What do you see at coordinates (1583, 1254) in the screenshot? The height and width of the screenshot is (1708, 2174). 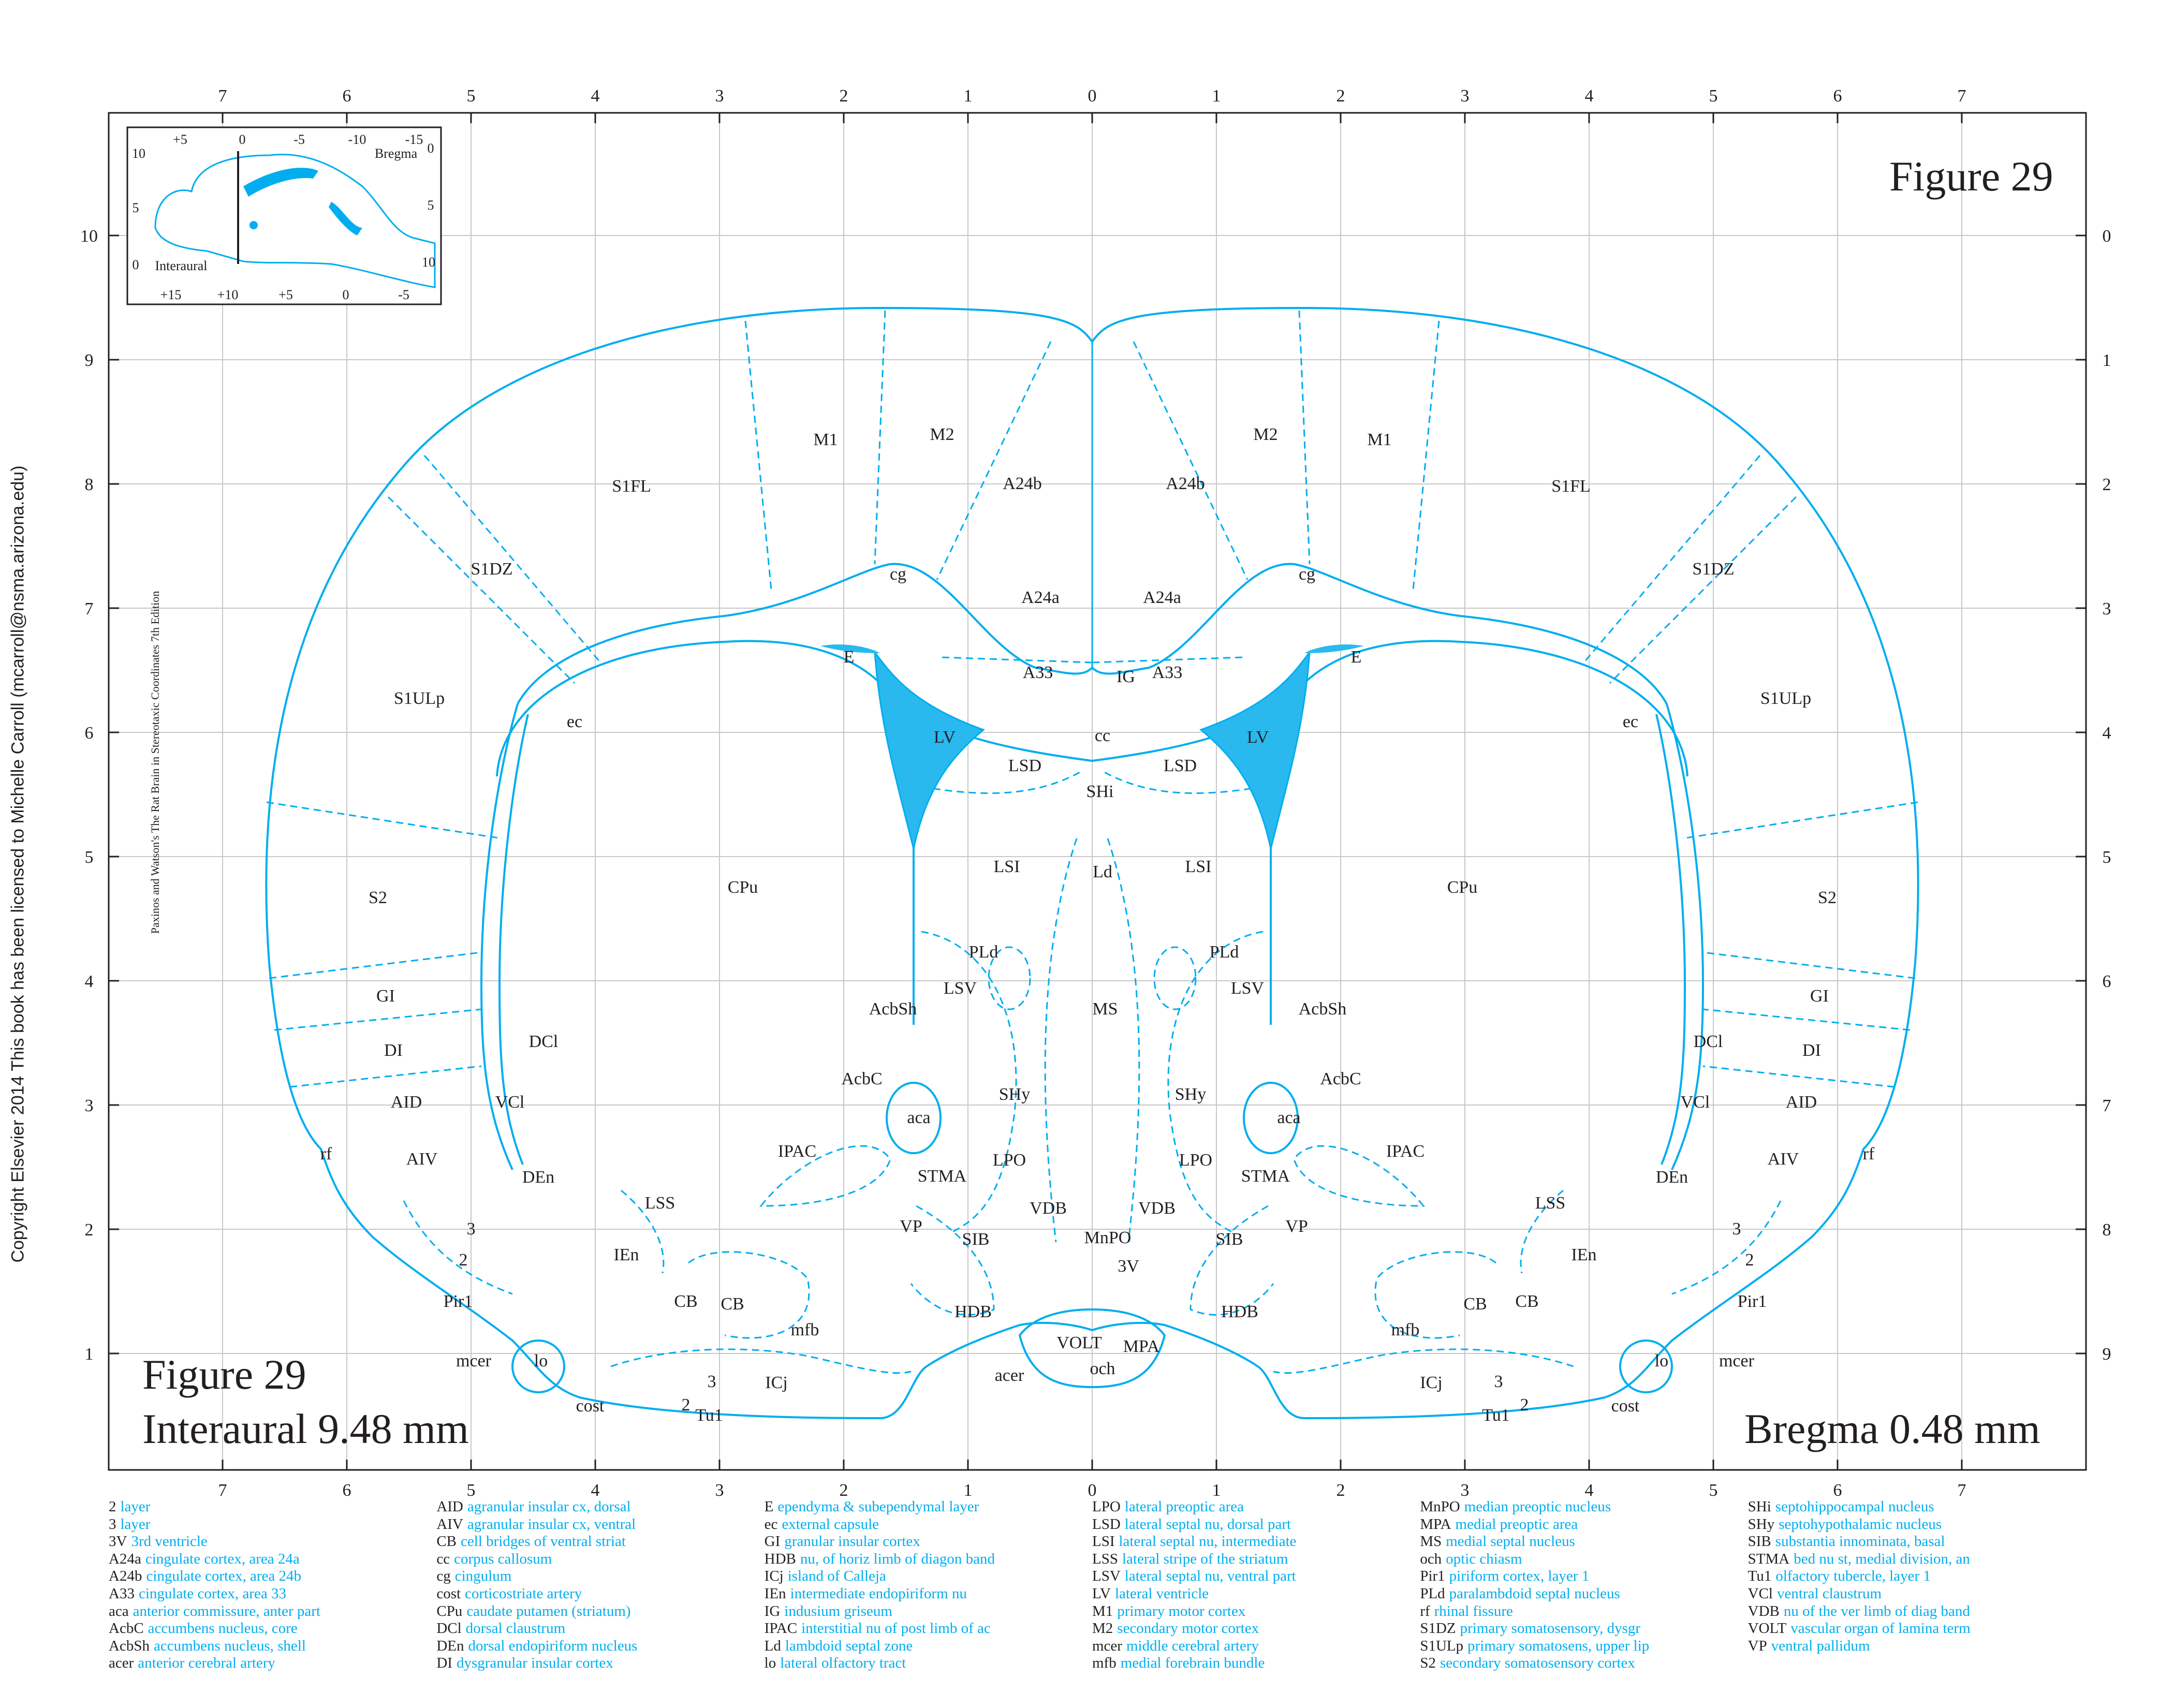 I see `region-label: IEn` at bounding box center [1583, 1254].